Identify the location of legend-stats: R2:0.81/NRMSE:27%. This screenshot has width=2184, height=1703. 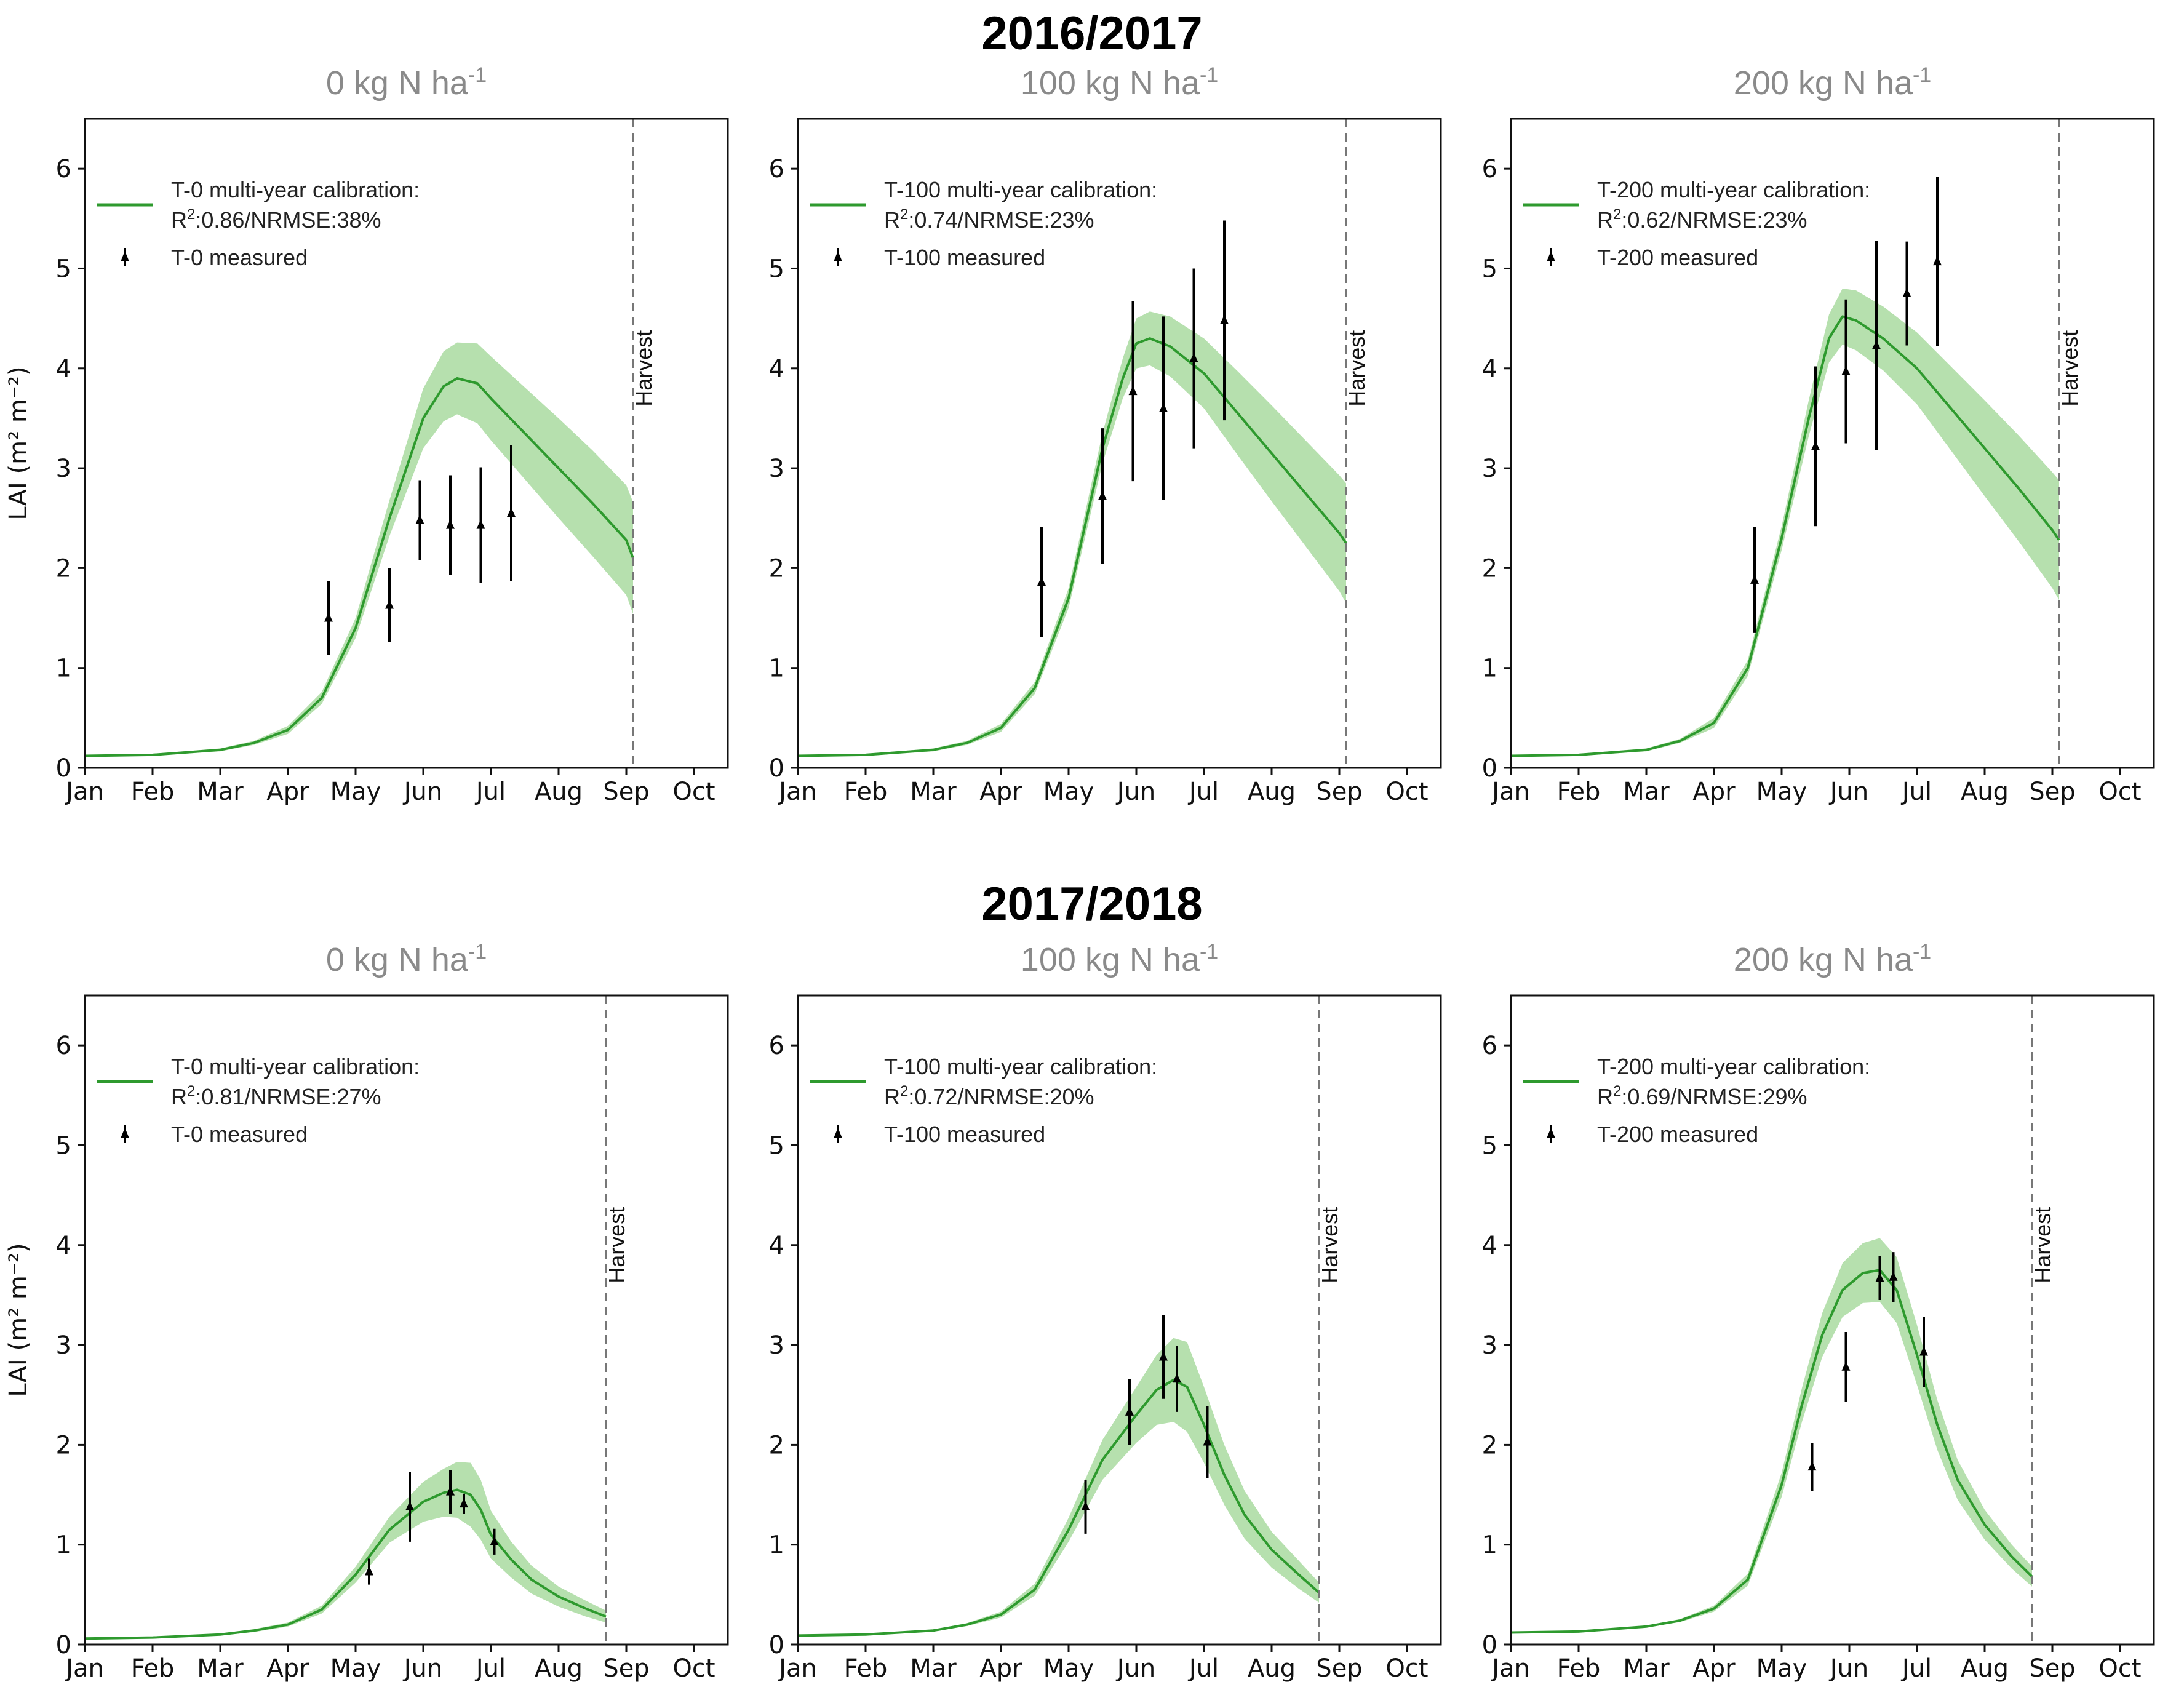
(276, 1096).